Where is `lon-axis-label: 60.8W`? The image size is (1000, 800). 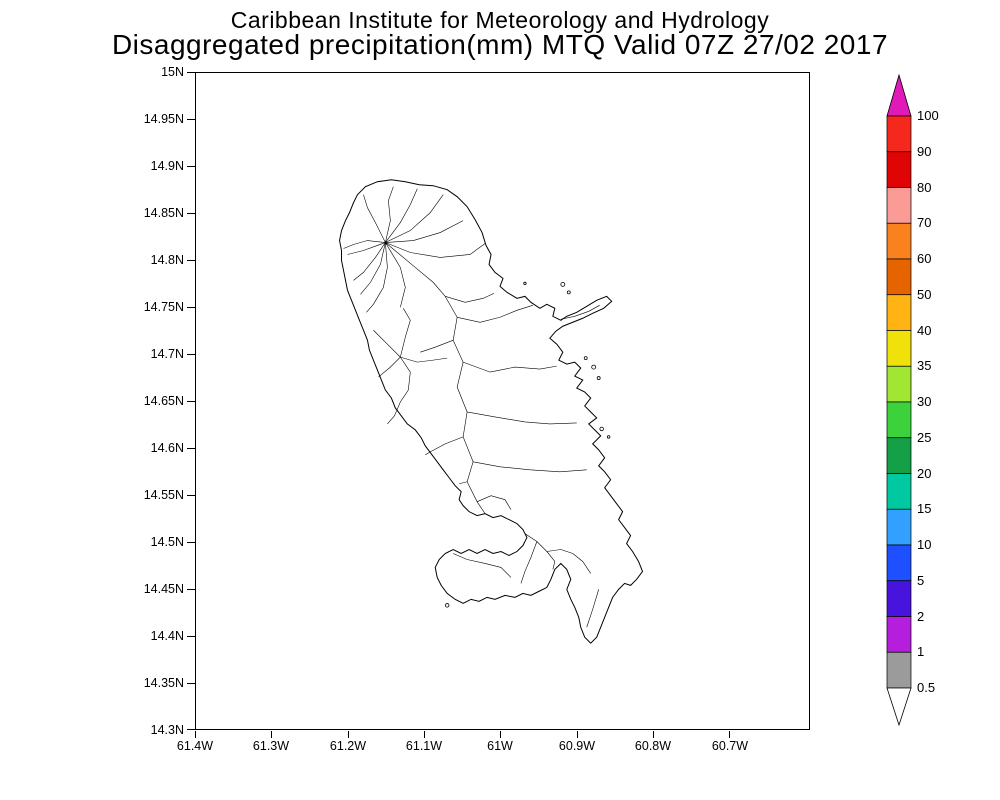
lon-axis-label: 60.8W is located at coordinates (653, 746).